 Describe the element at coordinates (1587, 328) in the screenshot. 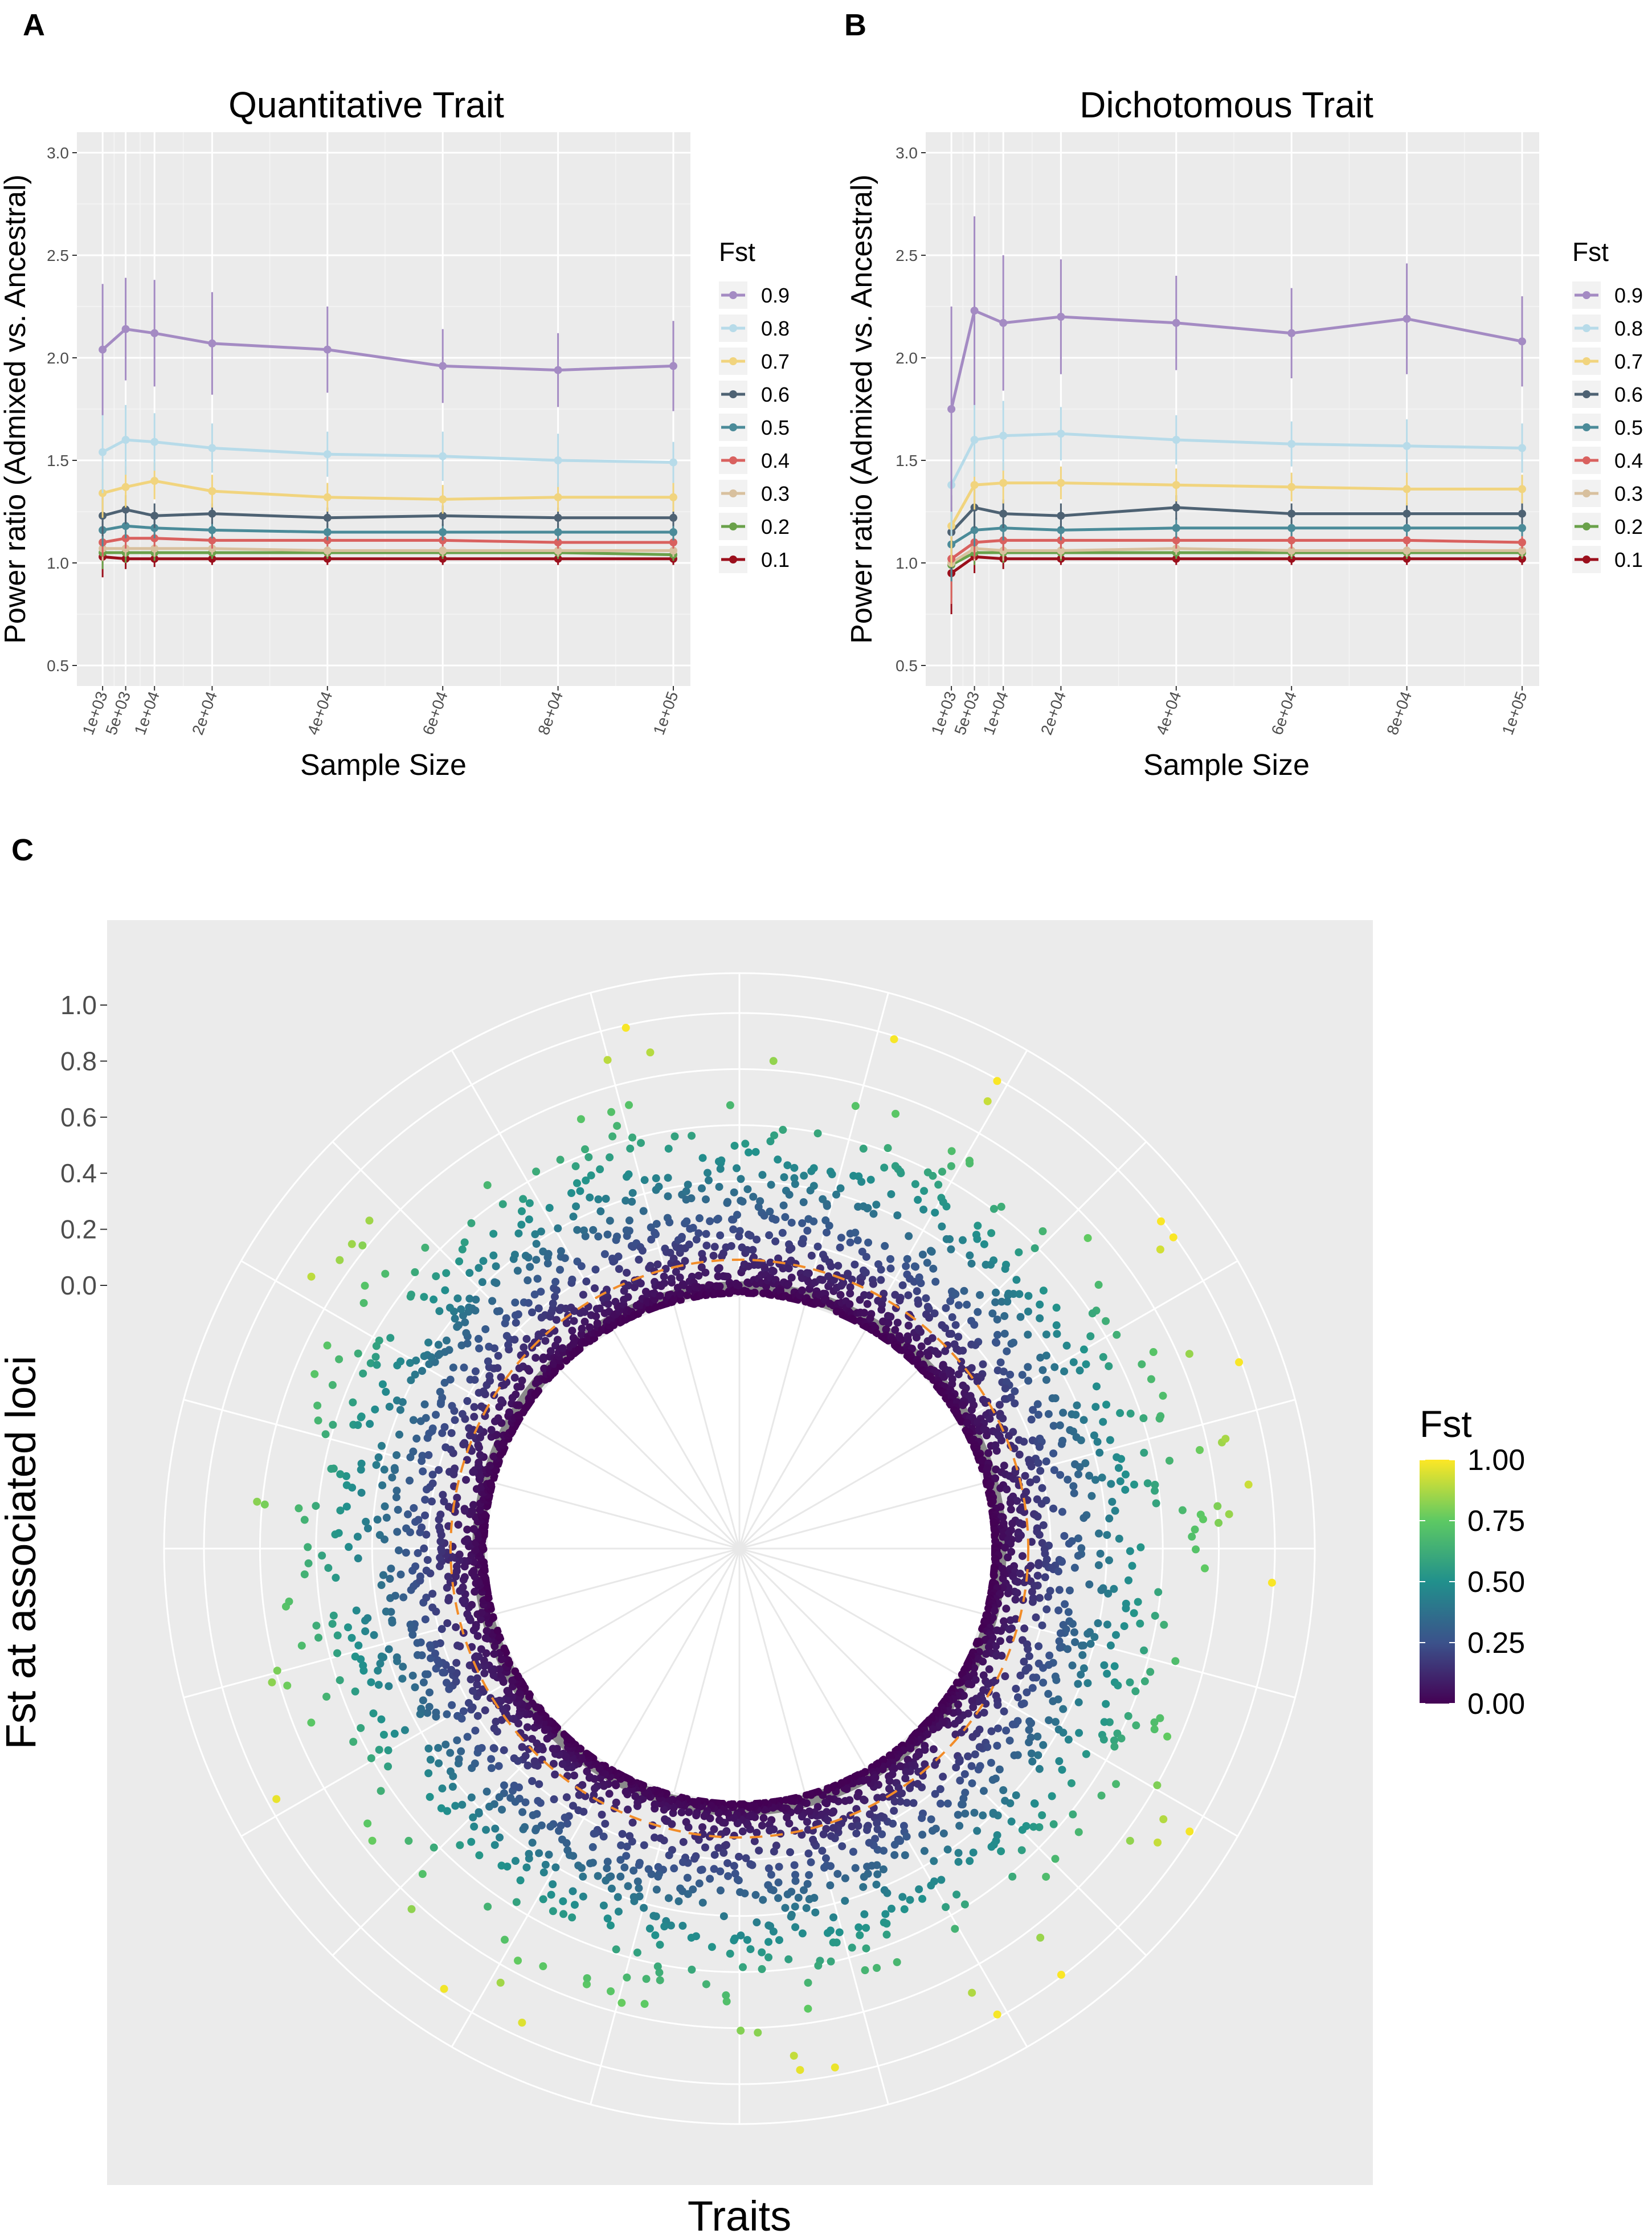

I see `panel-b-legend-key-point` at that location.